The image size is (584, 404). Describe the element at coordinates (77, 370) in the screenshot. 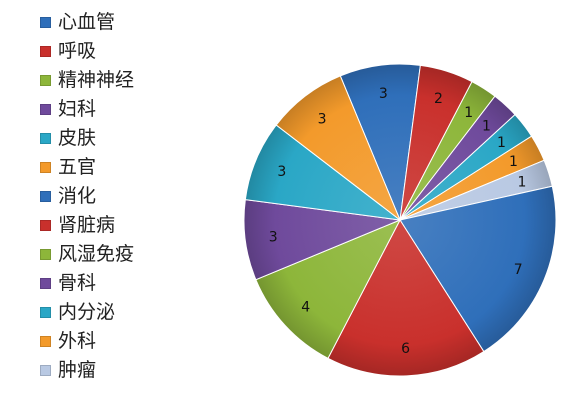

I see `legend-label: 肿瘤` at that location.